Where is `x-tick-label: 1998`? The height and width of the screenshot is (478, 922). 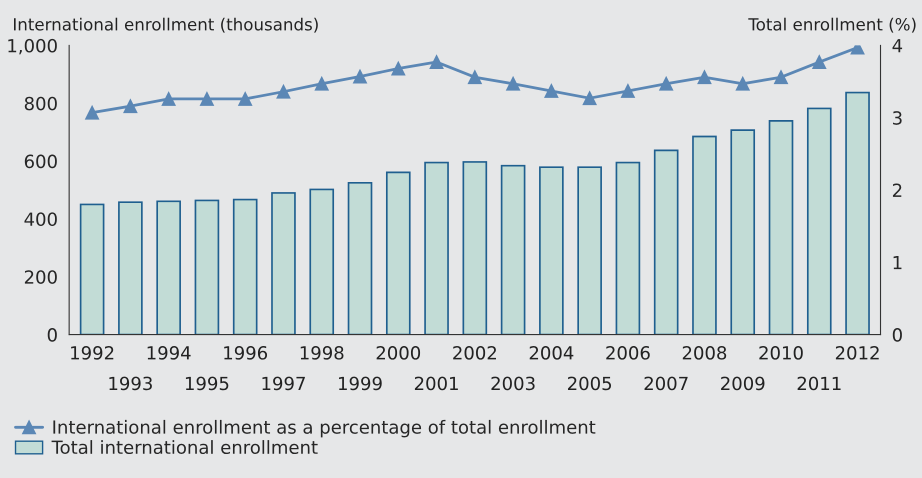
x-tick-label: 1998 is located at coordinates (322, 353).